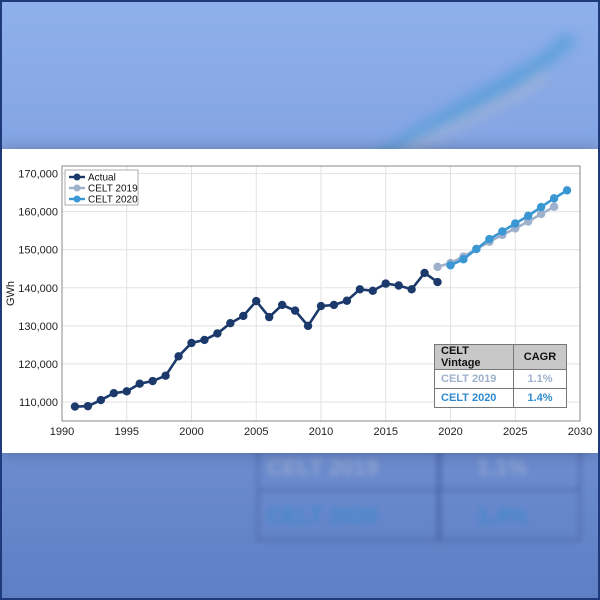 This screenshot has height=600, width=600. Describe the element at coordinates (113, 189) in the screenshot. I see `legend-label: CELT 2019` at that location.